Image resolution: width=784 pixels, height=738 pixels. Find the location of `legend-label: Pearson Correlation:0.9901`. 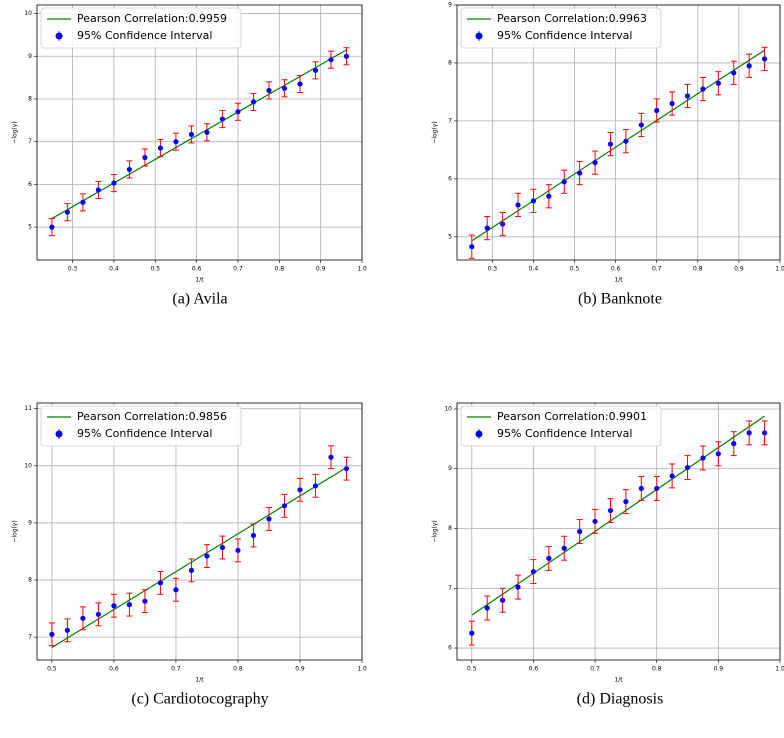

legend-label: Pearson Correlation:0.9901 is located at coordinates (572, 416).